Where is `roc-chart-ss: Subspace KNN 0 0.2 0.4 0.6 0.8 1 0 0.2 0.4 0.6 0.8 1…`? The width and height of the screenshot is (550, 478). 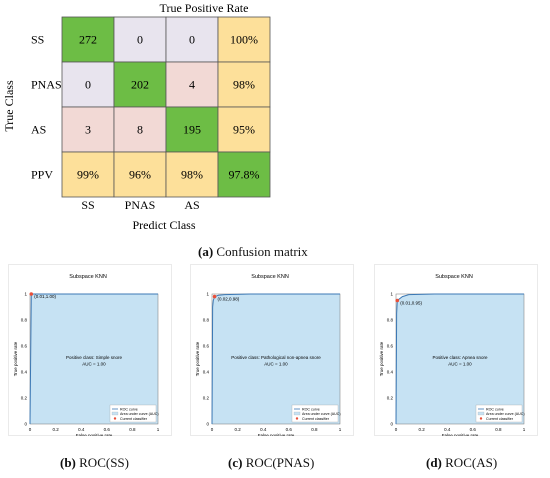 roc-chart-ss: Subspace KNN 0 0.2 0.4 0.6 0.8 1 0 0.2 0.4 0.6 0.8 1… is located at coordinates (90, 350).